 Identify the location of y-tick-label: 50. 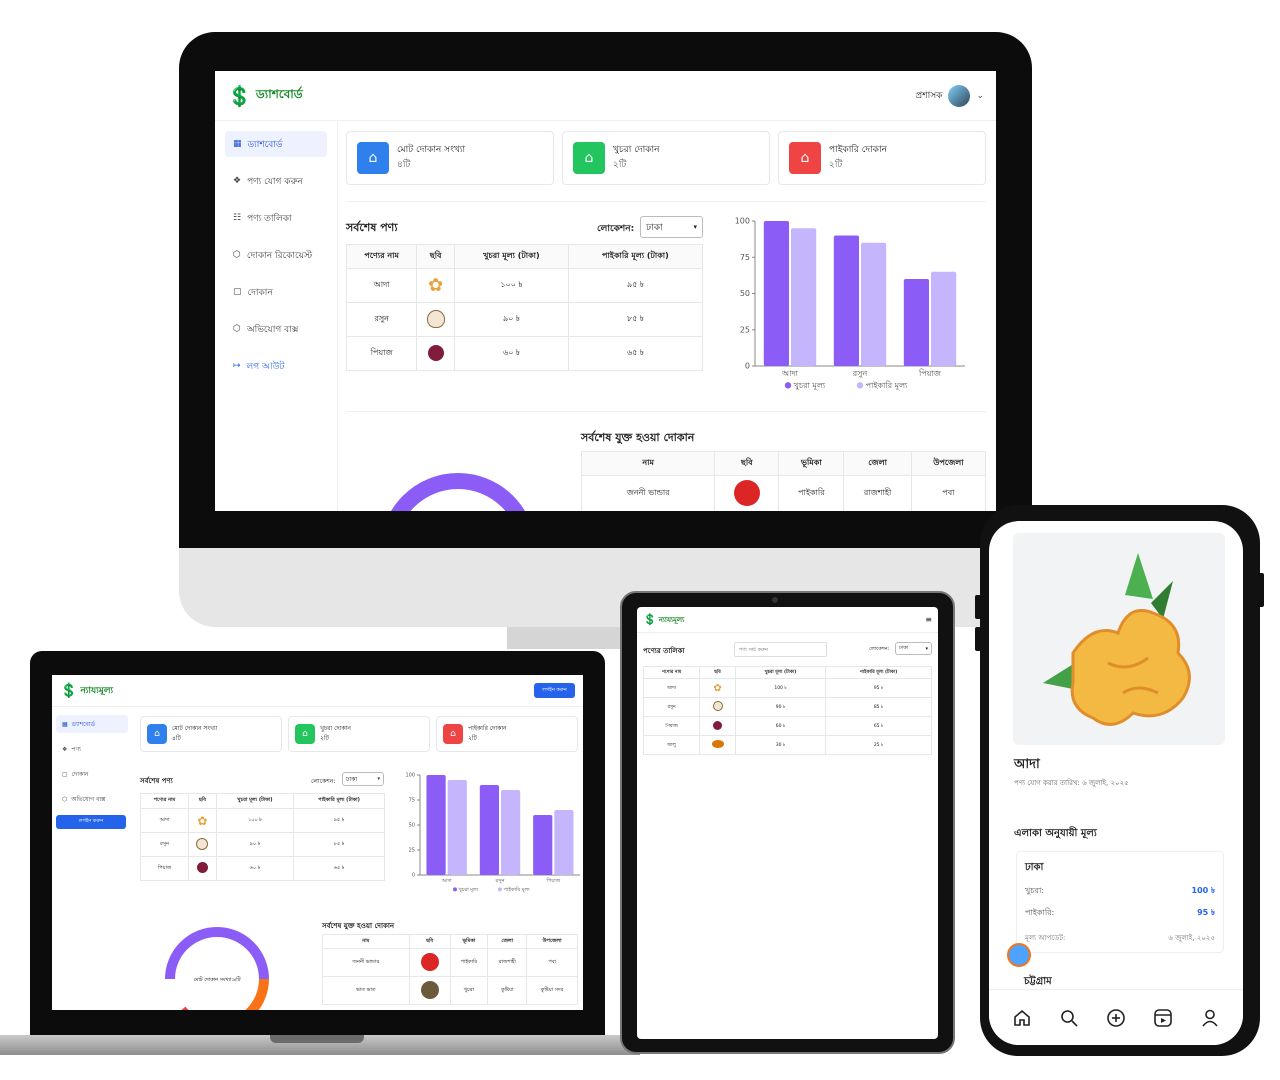
(745, 293).